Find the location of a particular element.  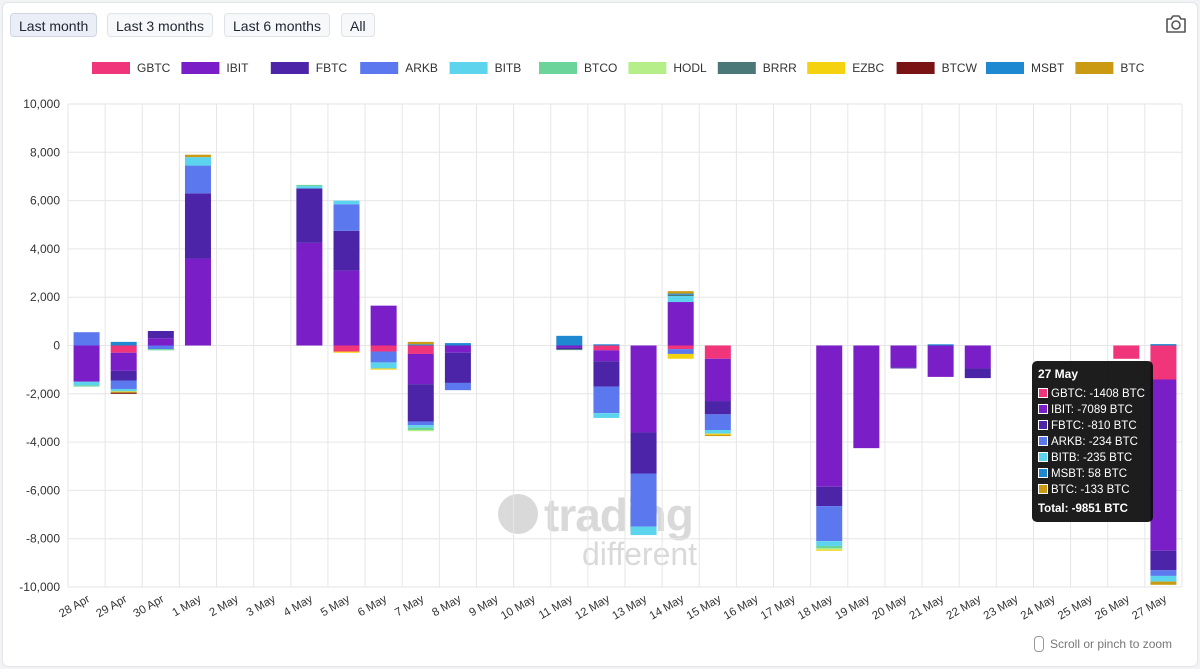

x-tick-label: 26 May is located at coordinates (1112, 607).